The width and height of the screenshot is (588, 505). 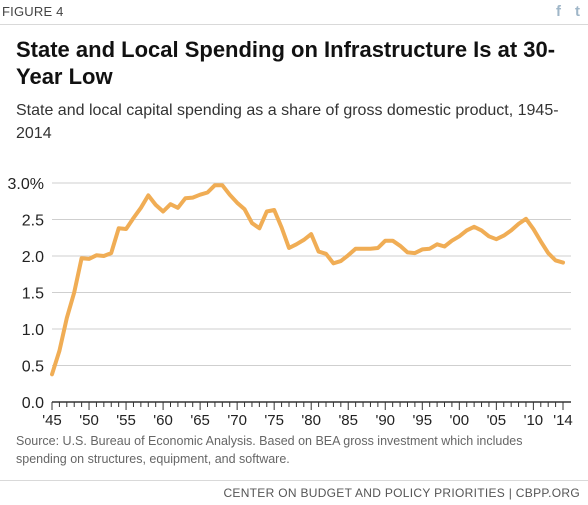 I want to click on x-tick-label: '60, so click(x=163, y=419).